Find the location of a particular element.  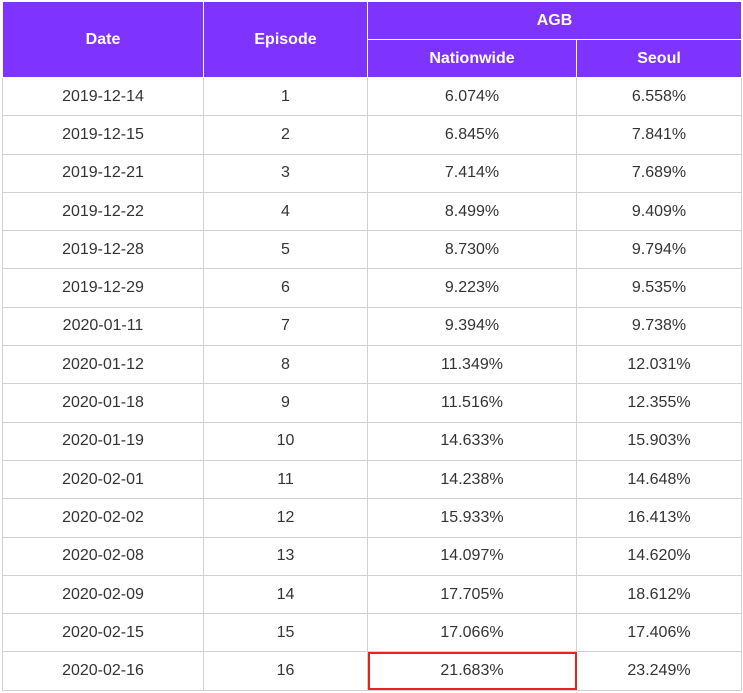

cell-seoul: 12.355% is located at coordinates (659, 403).